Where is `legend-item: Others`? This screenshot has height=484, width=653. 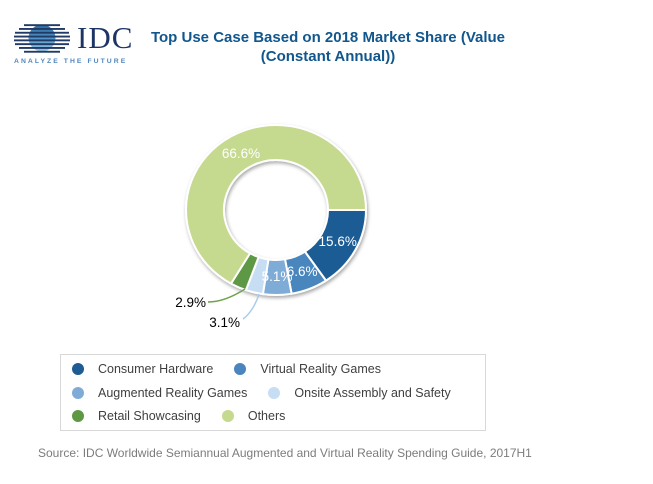
legend-item: Others is located at coordinates (253, 415).